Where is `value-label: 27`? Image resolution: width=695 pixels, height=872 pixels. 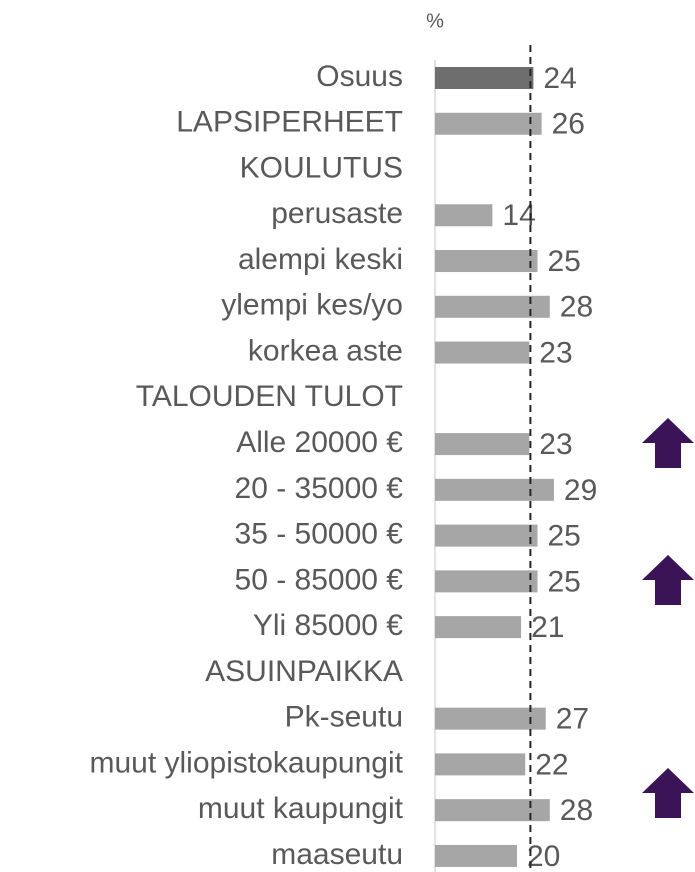 value-label: 27 is located at coordinates (572, 719).